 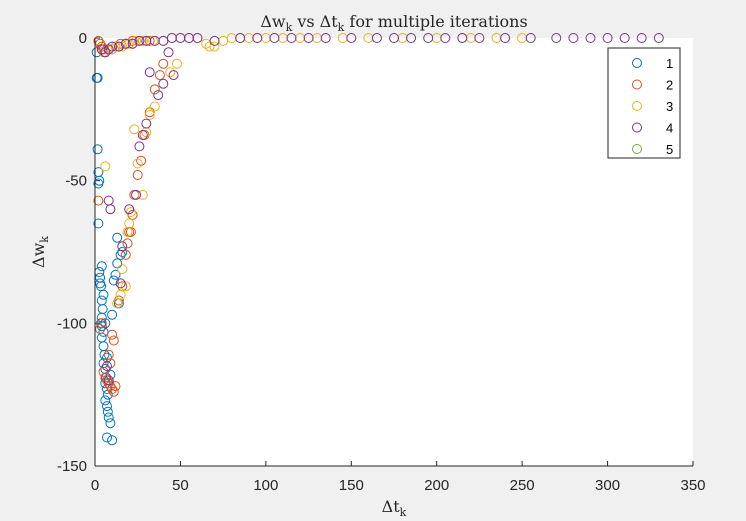 I want to click on legend-box, so click(x=644, y=103).